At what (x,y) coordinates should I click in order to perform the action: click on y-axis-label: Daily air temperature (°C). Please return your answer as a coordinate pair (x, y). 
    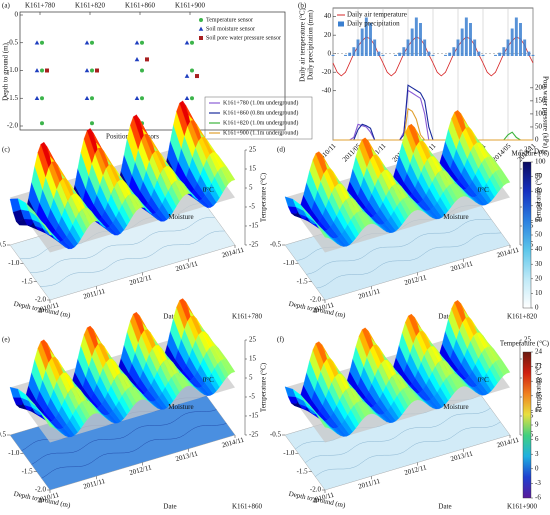
    Looking at the image, I should click on (303, 44).